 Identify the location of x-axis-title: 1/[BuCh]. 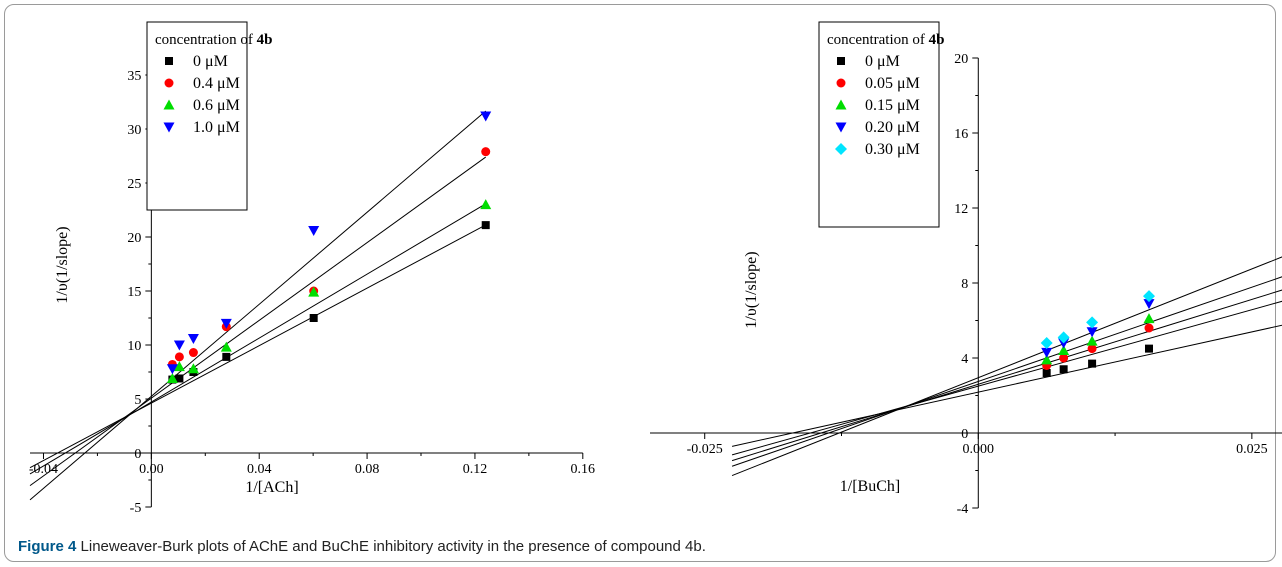
(870, 486).